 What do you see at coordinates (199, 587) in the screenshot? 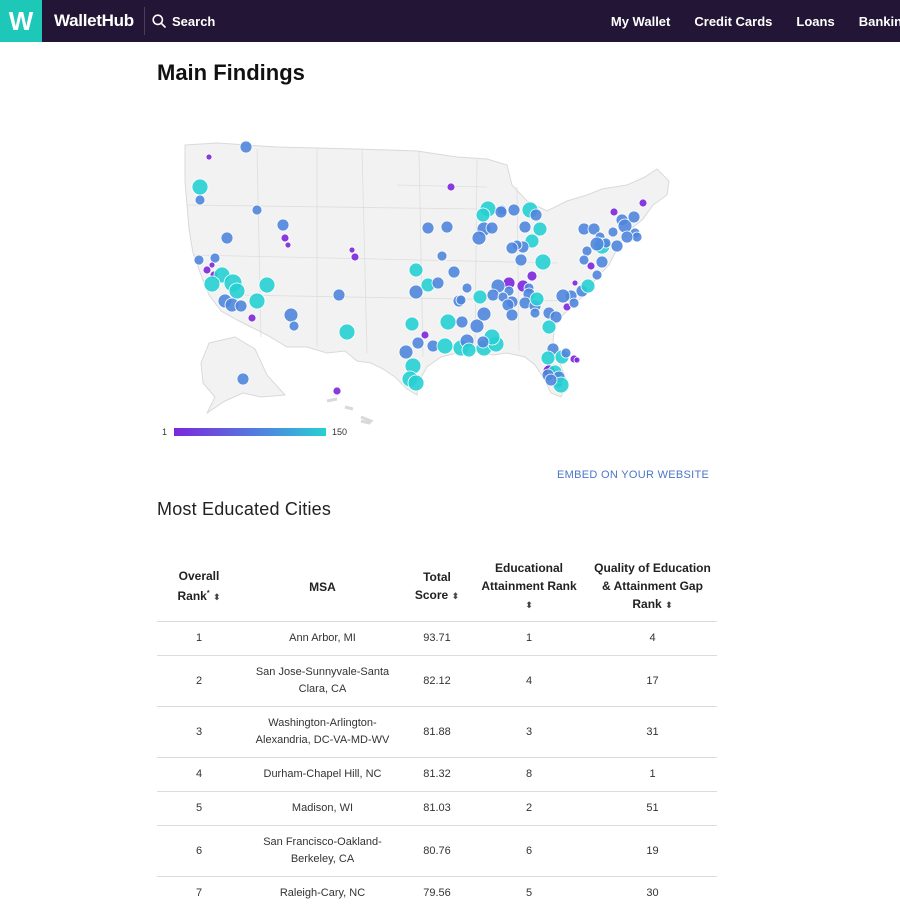
I see `col-overall-rank: Overall Rank* ⬍` at bounding box center [199, 587].